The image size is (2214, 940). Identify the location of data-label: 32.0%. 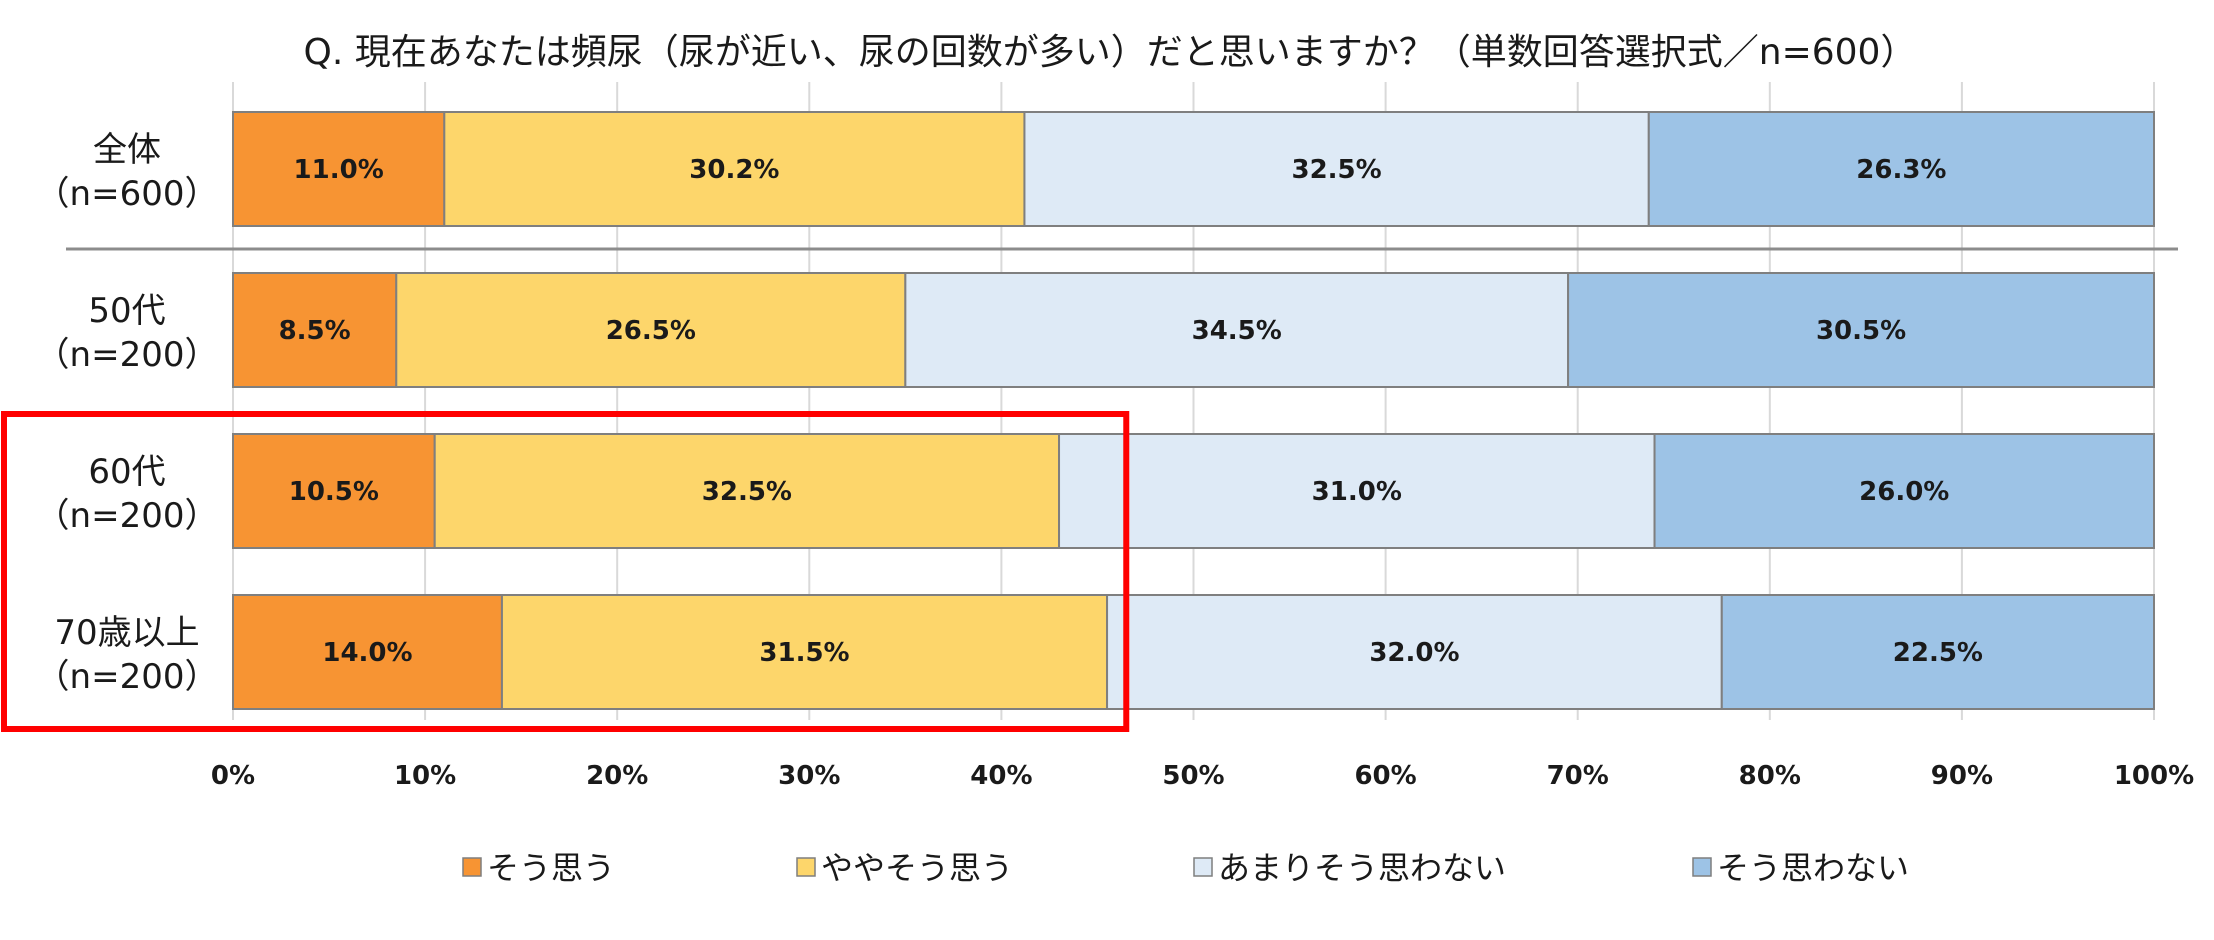
(1414, 653).